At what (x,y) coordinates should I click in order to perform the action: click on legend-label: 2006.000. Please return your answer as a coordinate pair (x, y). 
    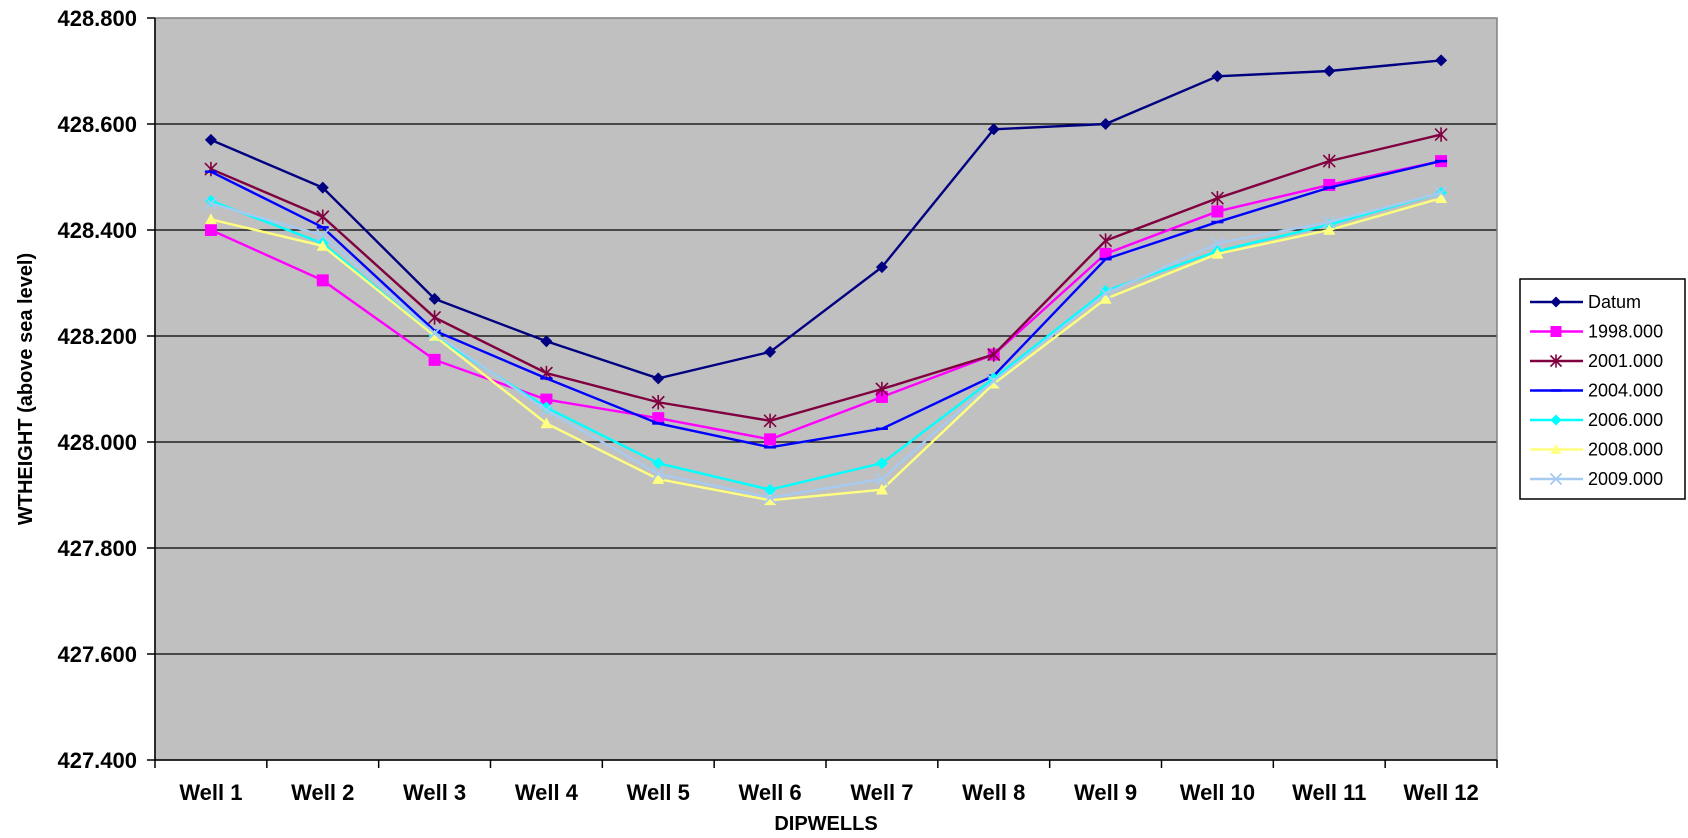
    Looking at the image, I should click on (1625, 420).